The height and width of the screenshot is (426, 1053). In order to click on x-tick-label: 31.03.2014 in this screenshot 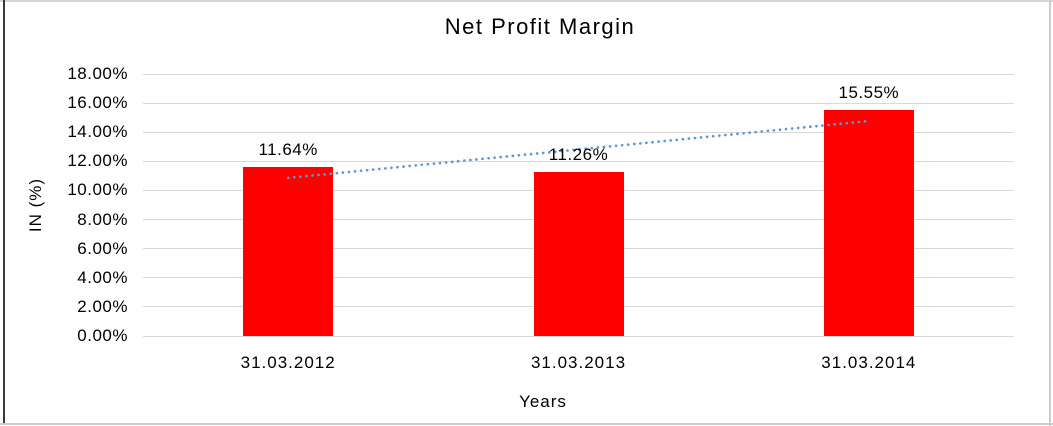, I will do `click(869, 362)`.